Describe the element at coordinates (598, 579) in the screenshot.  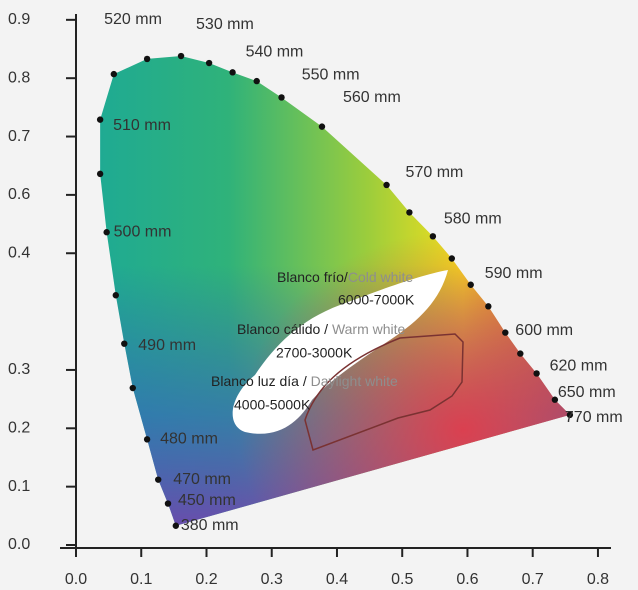
I see `x-tick-label: 0.8` at that location.